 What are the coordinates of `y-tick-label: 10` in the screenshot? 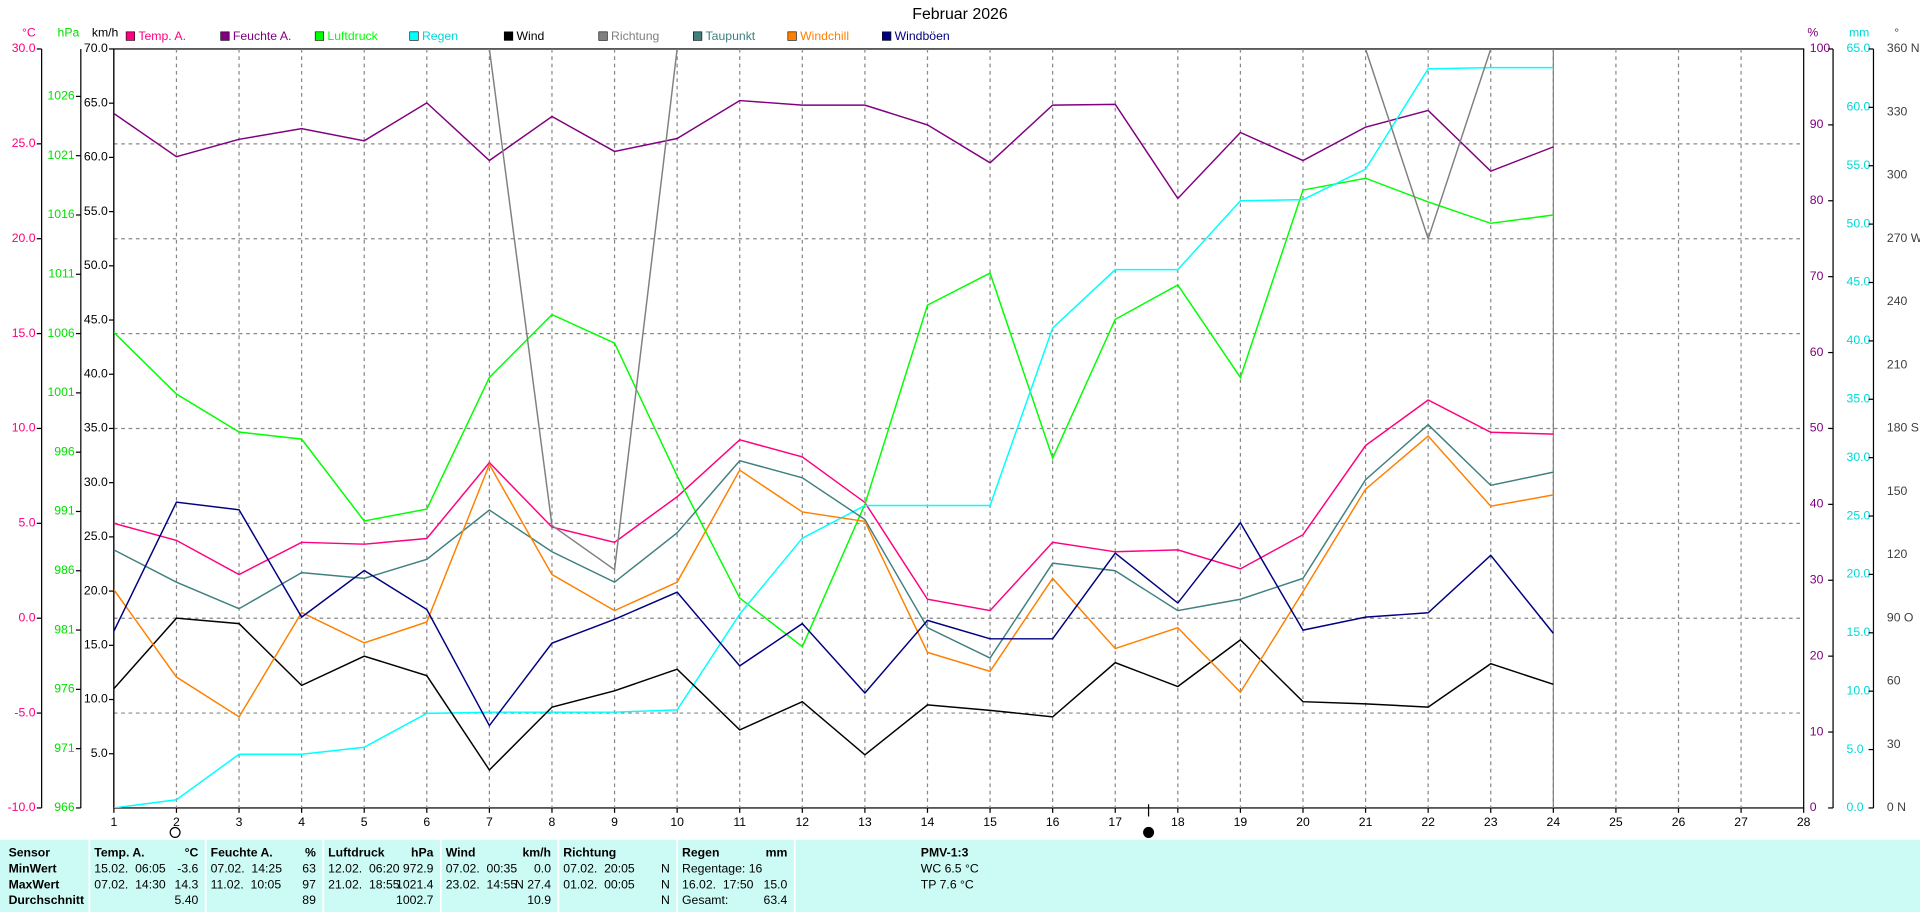 It's located at (1817, 731).